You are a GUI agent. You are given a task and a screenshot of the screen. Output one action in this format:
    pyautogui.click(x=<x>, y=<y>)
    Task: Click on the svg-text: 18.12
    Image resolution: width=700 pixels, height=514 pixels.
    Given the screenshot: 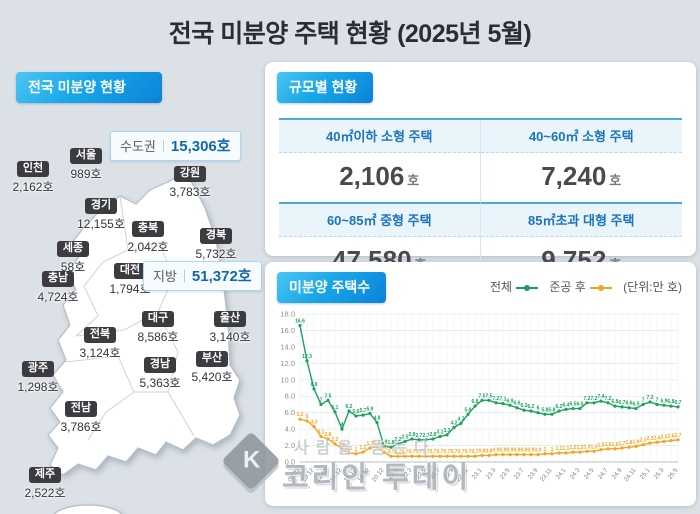 What is the action you would take?
    pyautogui.click(x=364, y=474)
    